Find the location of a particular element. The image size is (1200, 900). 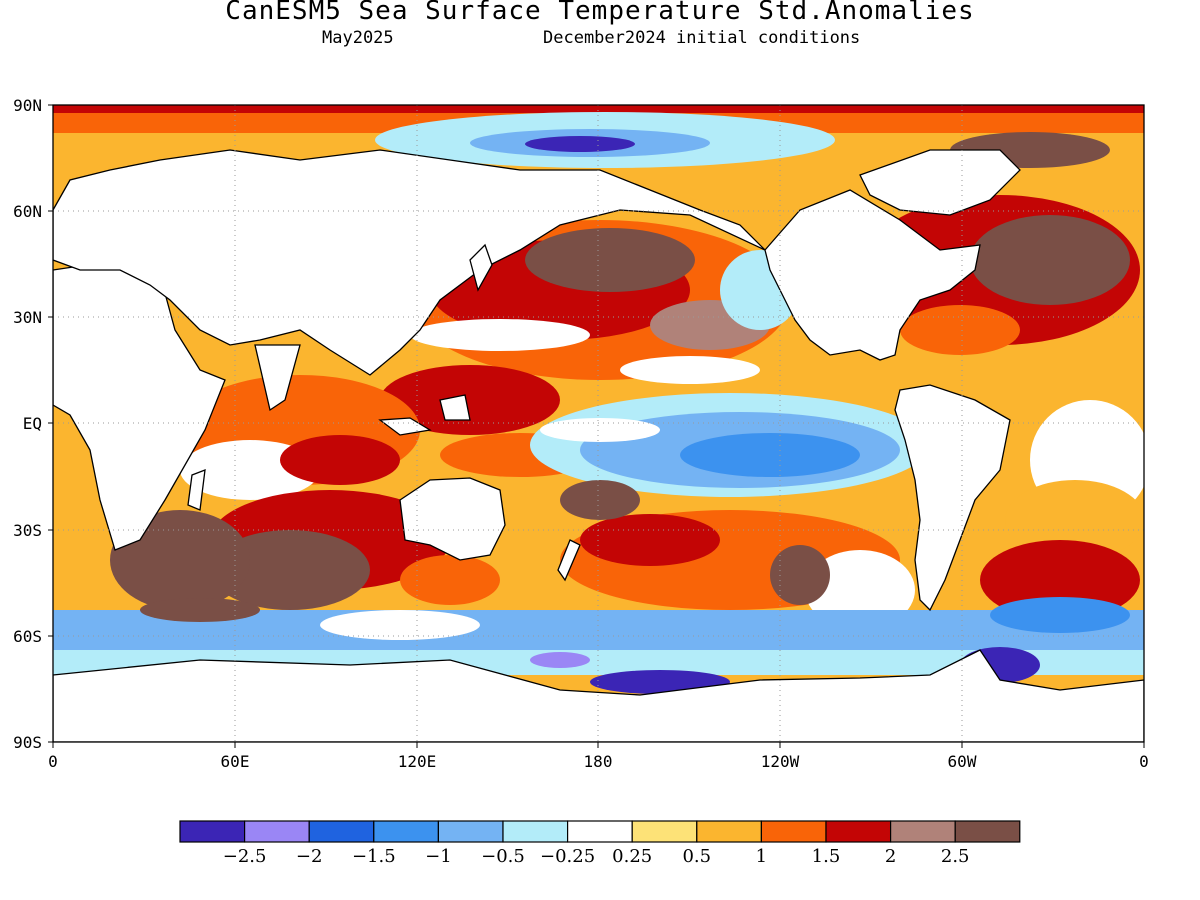

colorbar-label: −0.5 is located at coordinates (503, 856).